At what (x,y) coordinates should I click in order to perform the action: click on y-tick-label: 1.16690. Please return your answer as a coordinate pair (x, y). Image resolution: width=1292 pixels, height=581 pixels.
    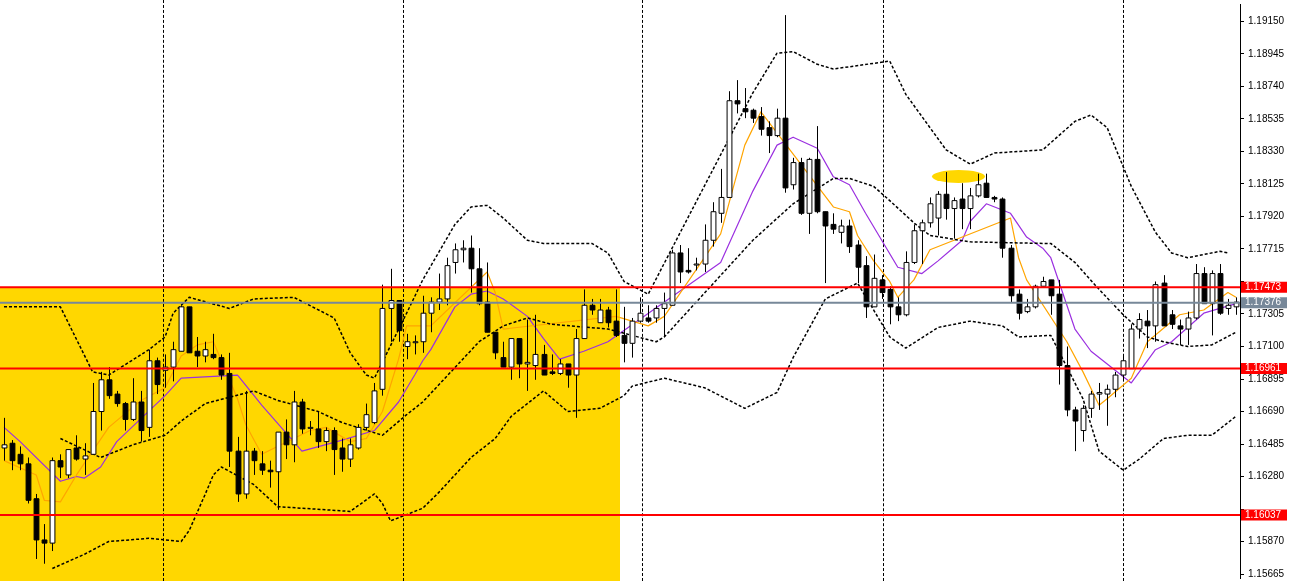
    Looking at the image, I should click on (1266, 411).